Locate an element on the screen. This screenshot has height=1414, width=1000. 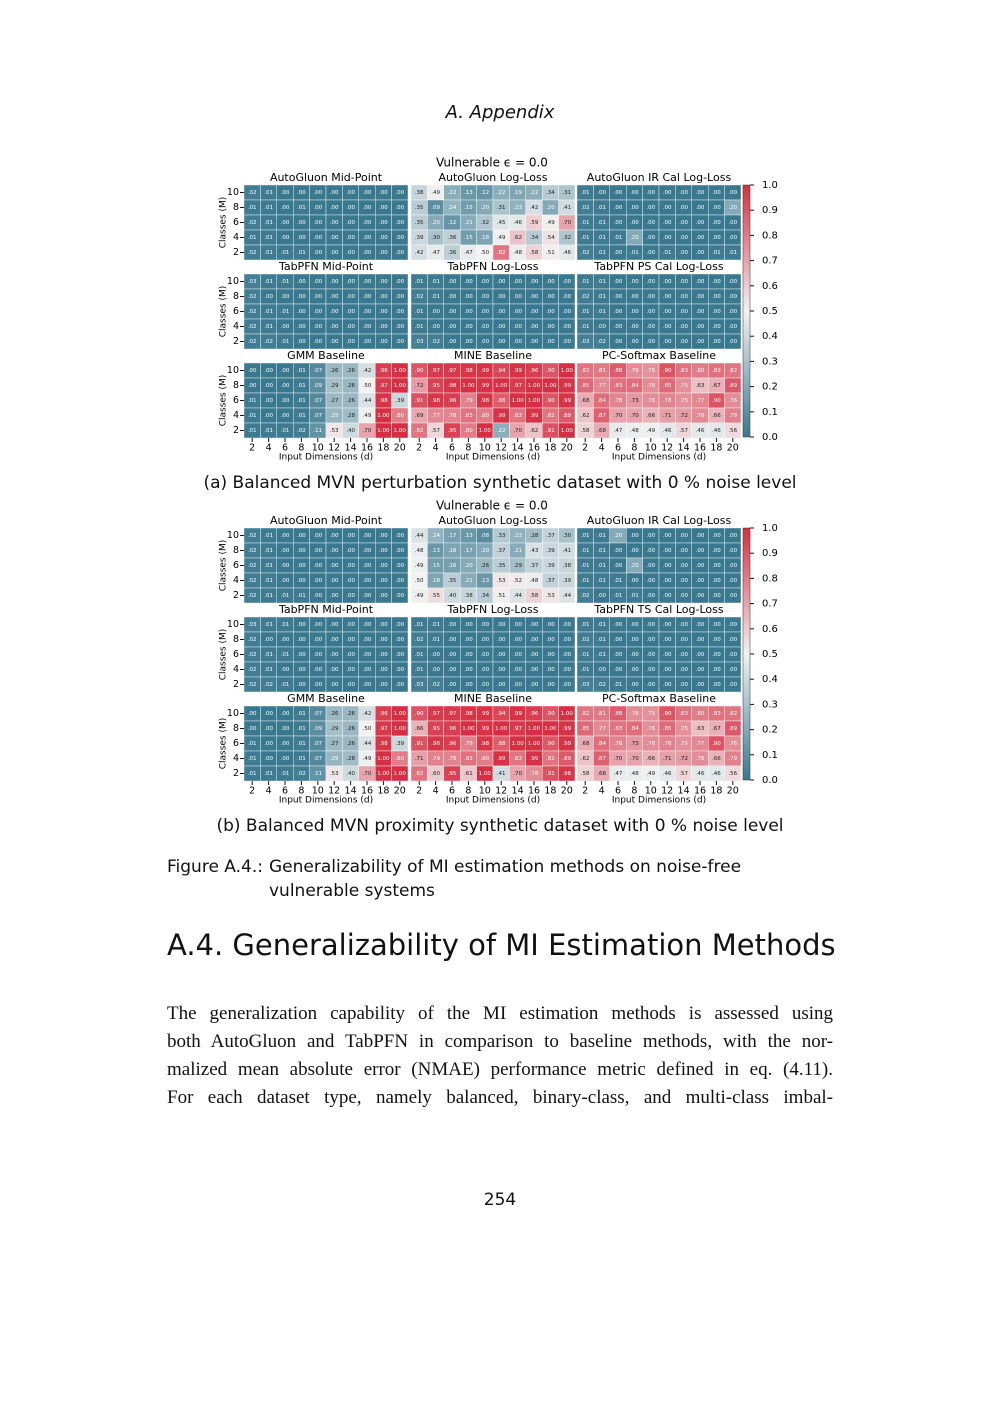
y-tick-label: 10 is located at coordinates (233, 370).